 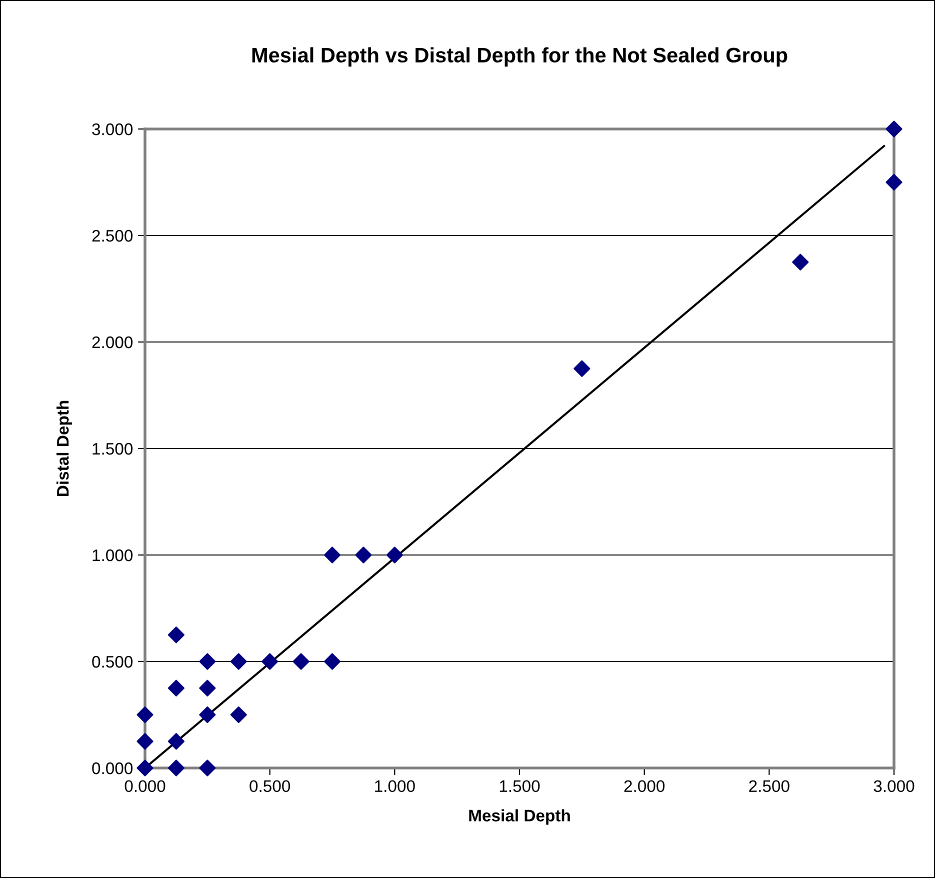 I want to click on y-tick-label: 1.000, so click(x=112, y=555).